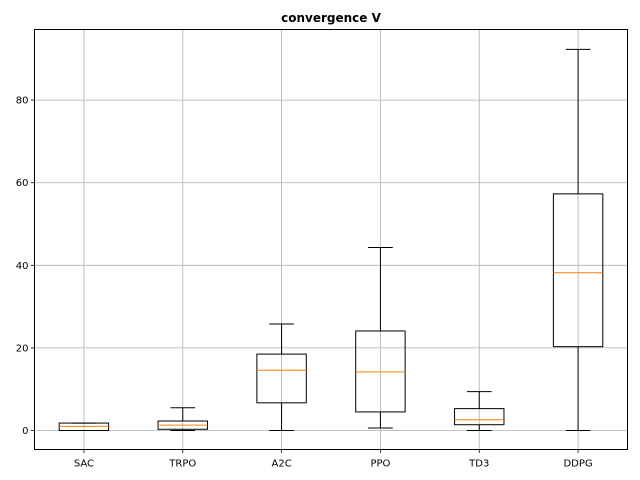 This screenshot has width=640, height=480. What do you see at coordinates (84, 427) in the screenshot?
I see `box-sac` at bounding box center [84, 427].